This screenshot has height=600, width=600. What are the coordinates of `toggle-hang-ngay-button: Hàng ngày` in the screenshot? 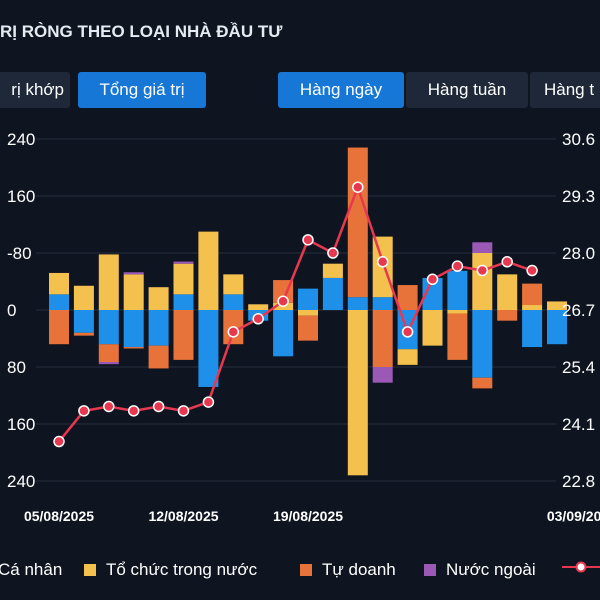 It's located at (341, 90).